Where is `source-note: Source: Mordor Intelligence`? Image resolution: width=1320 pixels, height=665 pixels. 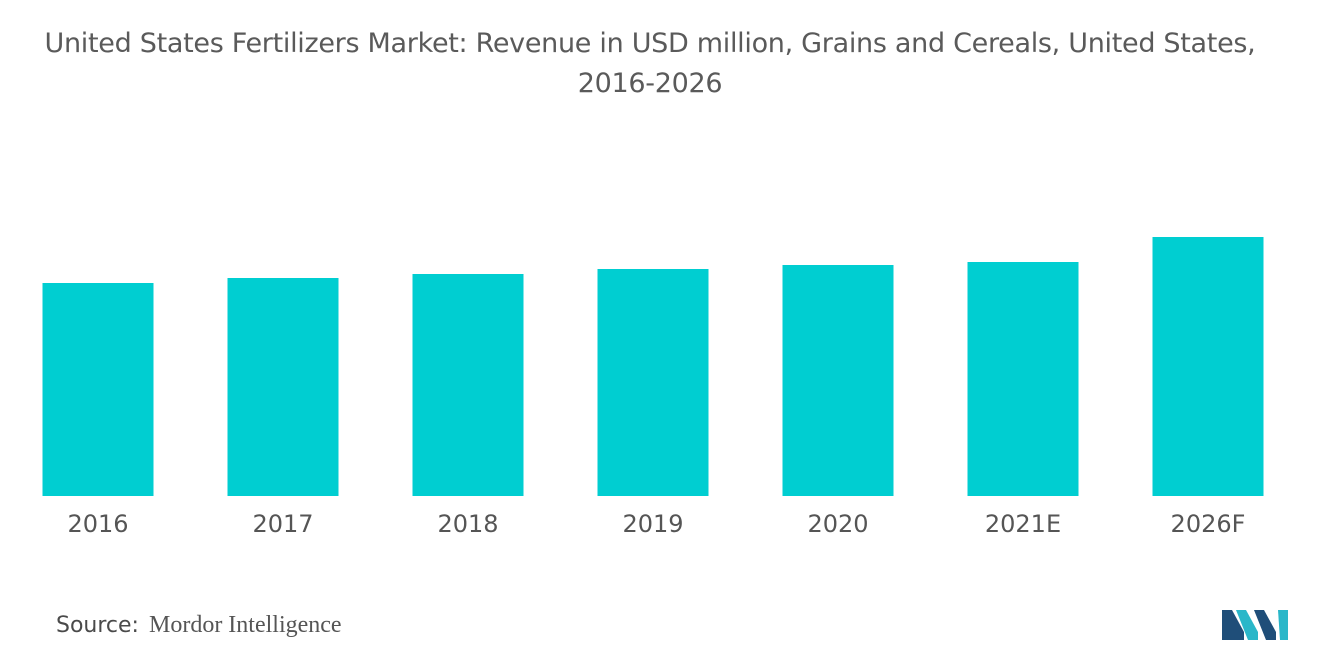 source-note: Source: Mordor Intelligence is located at coordinates (199, 625).